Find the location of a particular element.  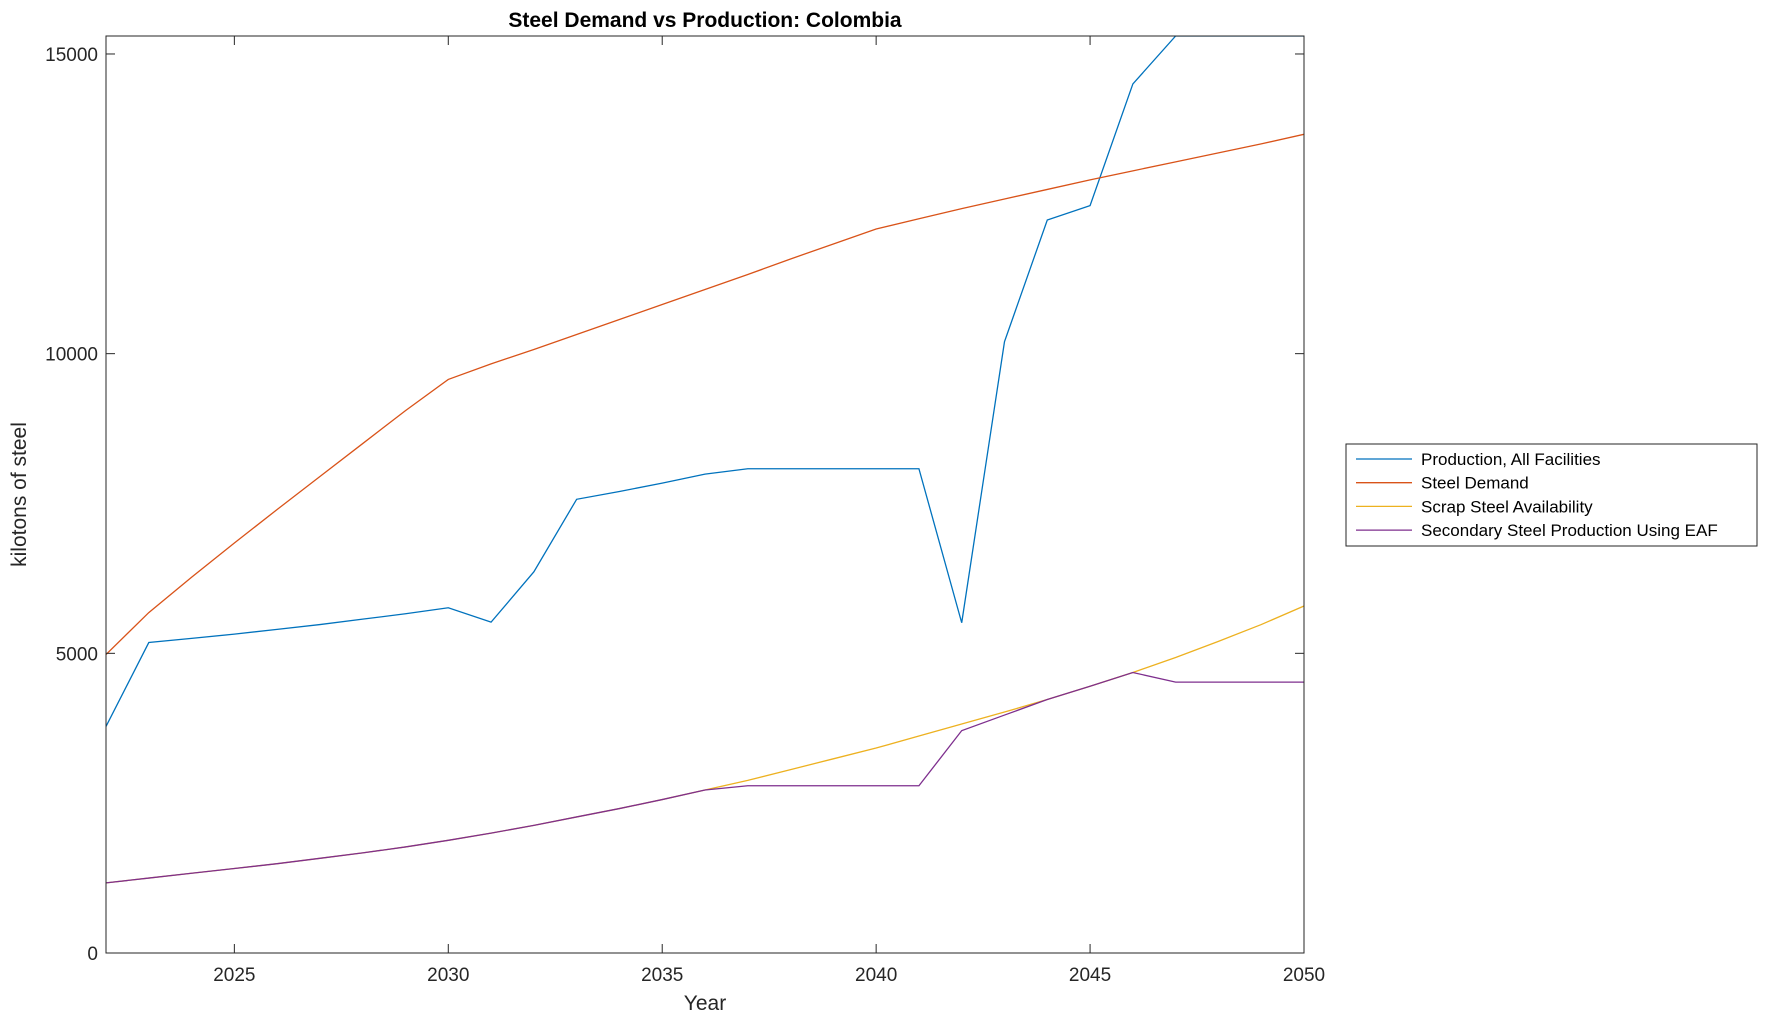

x-tick-label: 2050 is located at coordinates (1304, 975).